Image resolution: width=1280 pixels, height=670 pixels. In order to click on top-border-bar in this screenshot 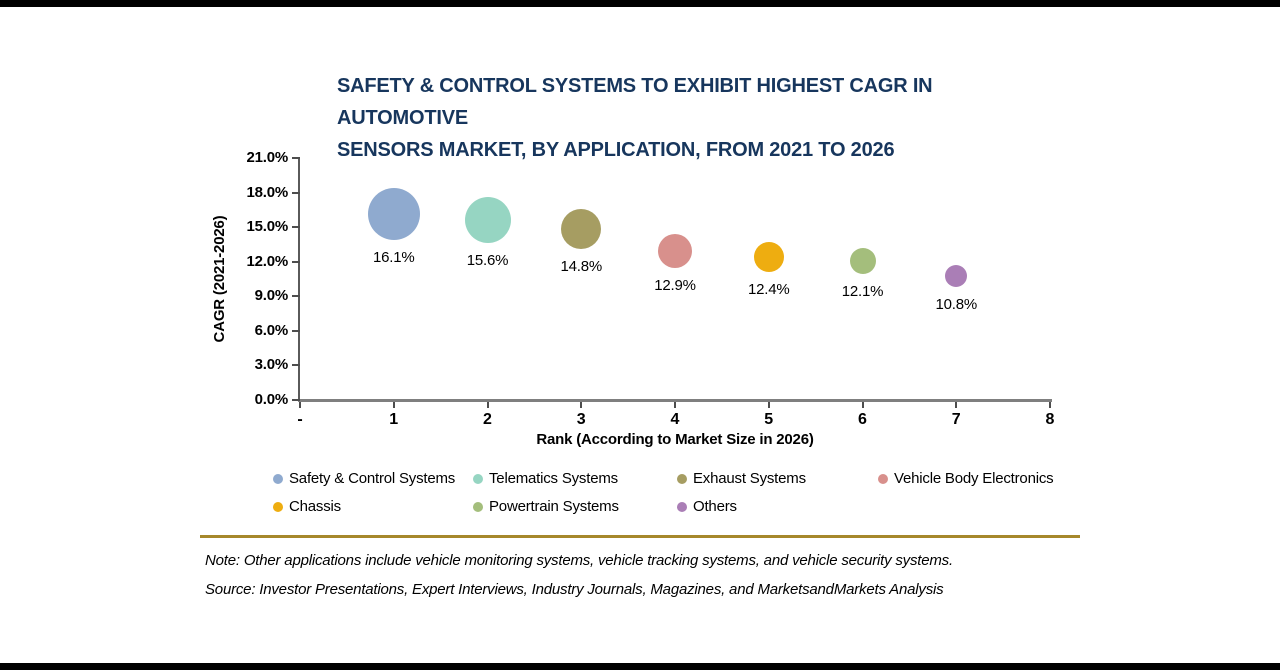, I will do `click(640, 3)`.